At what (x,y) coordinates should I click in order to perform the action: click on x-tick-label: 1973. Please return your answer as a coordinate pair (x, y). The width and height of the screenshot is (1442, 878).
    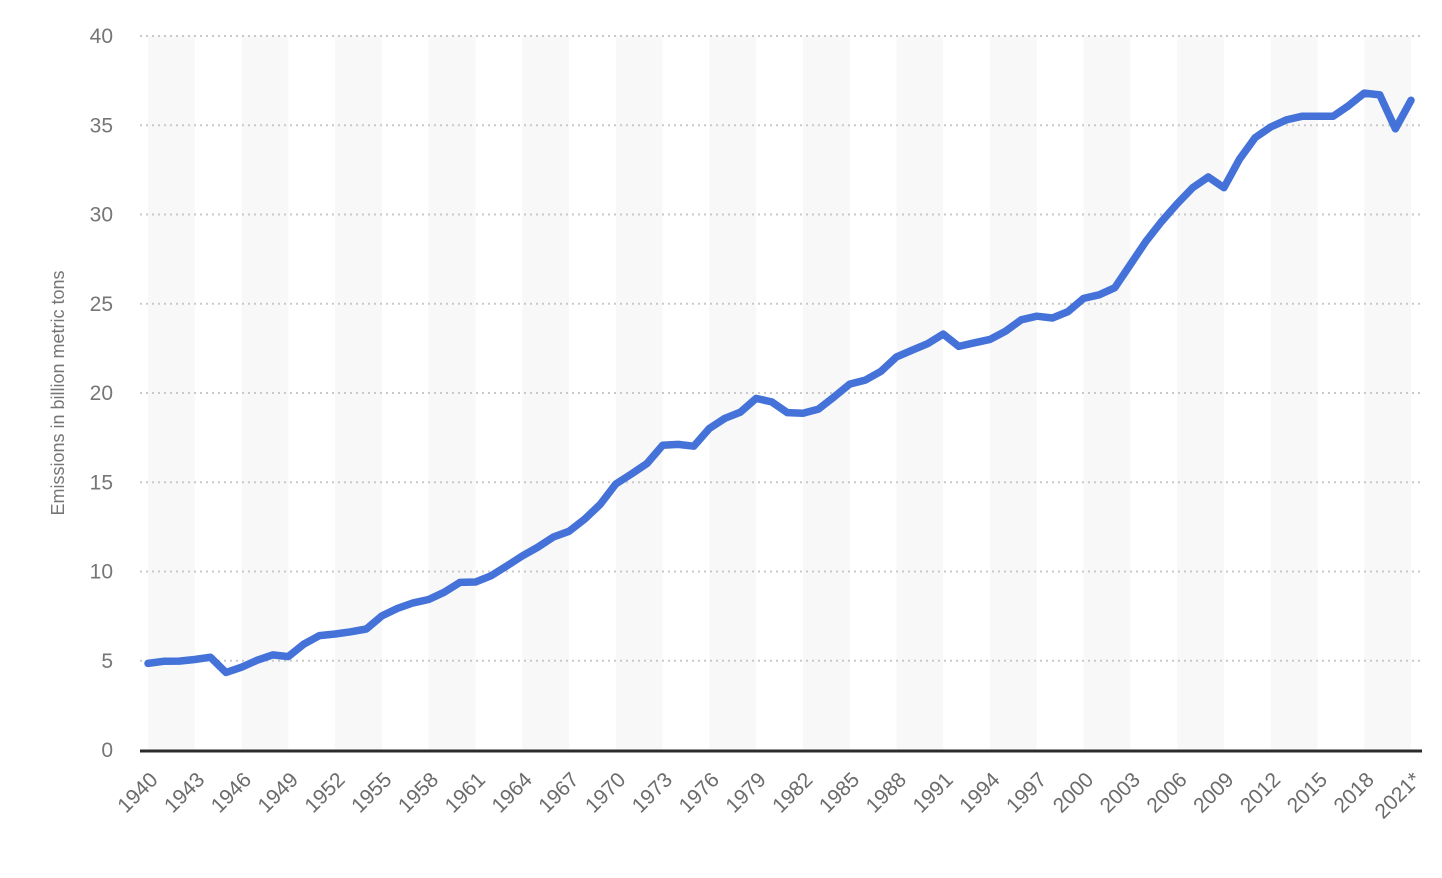
    Looking at the image, I should click on (652, 792).